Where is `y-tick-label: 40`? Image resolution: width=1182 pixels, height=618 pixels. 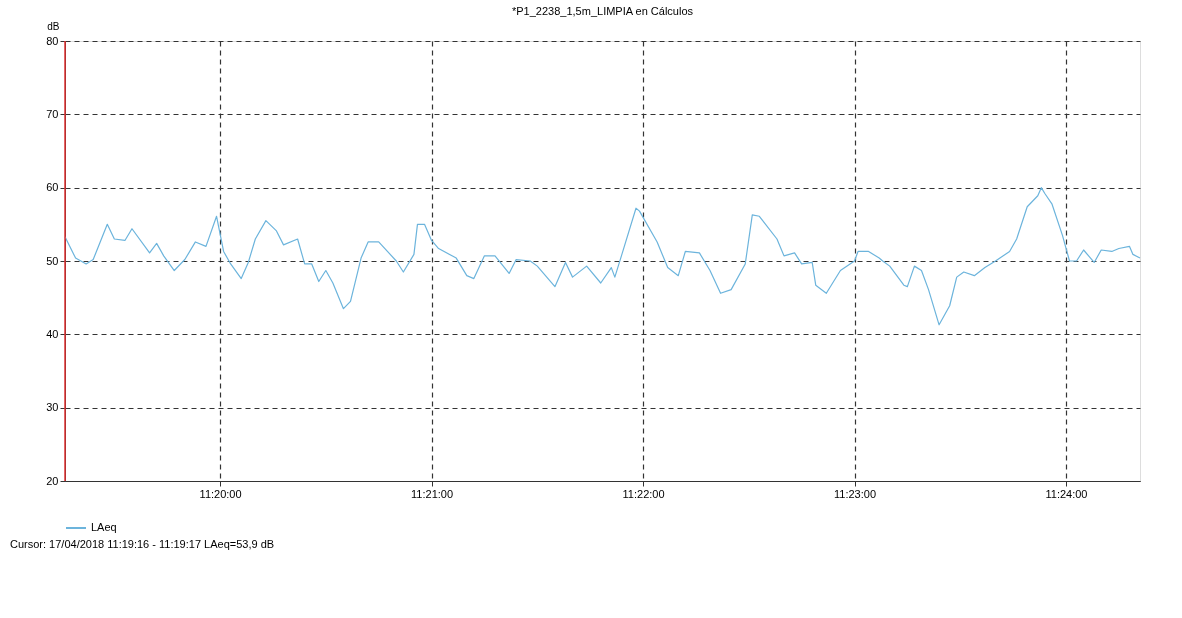
y-tick-label: 40 is located at coordinates (52, 333).